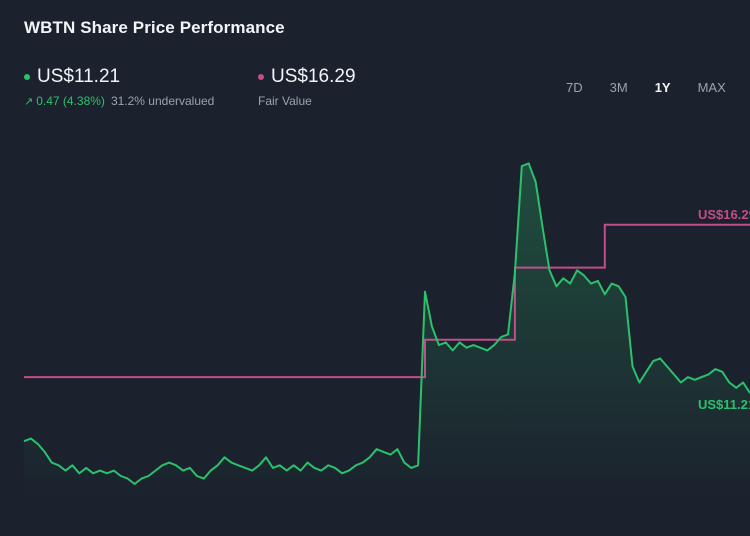  Describe the element at coordinates (711, 87) in the screenshot. I see `tab-max: MAX` at that location.